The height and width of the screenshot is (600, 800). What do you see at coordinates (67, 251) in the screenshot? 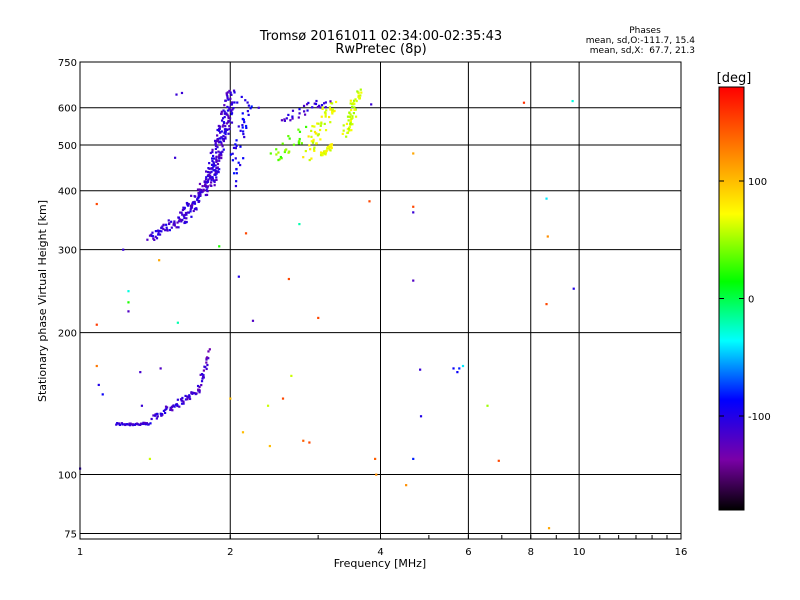
I see `y-tick-label: 300` at bounding box center [67, 251].